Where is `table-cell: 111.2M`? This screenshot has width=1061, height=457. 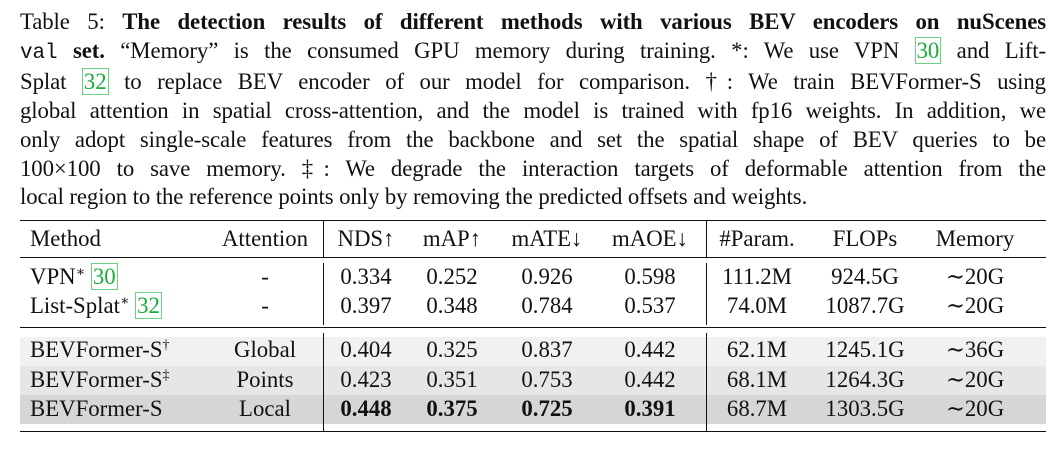
table-cell: 111.2M is located at coordinates (757, 276).